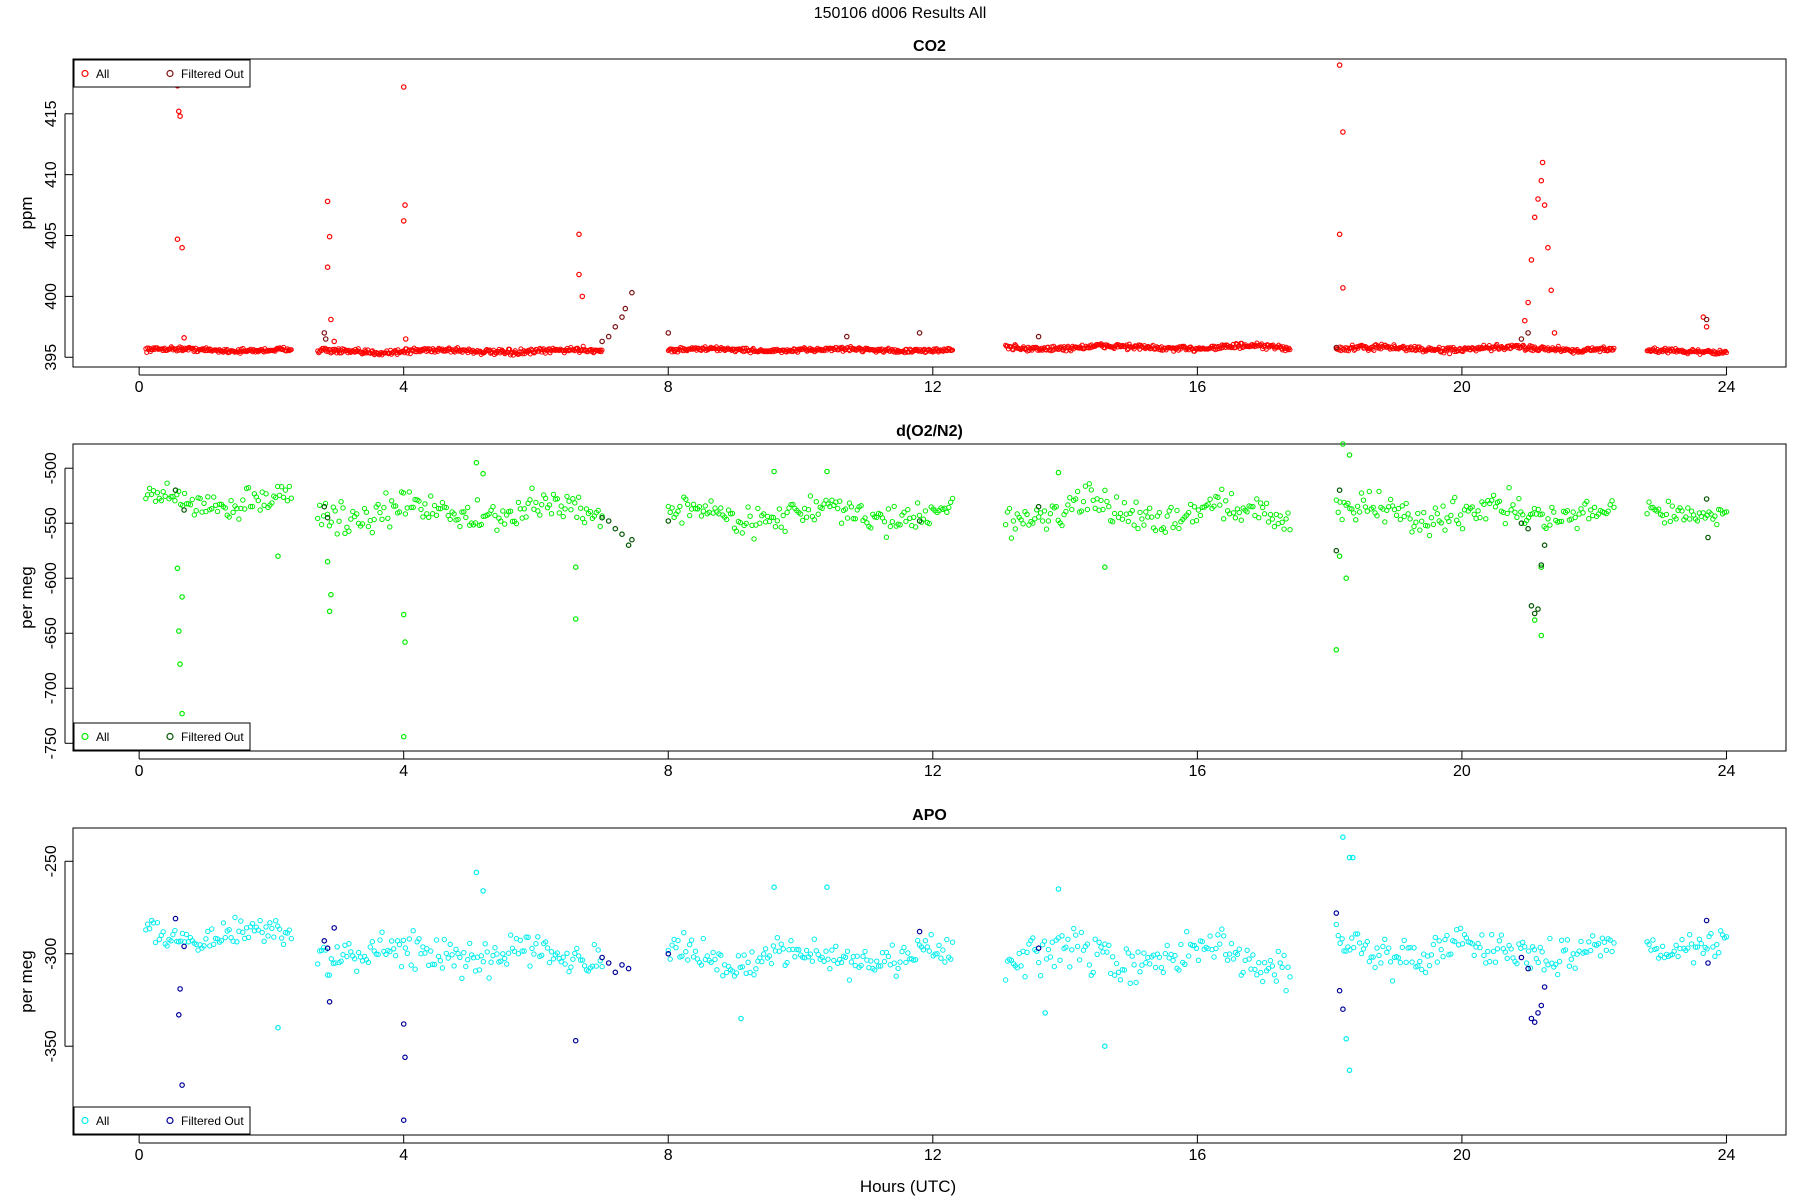 This screenshot has height=1200, width=1800. Describe the element at coordinates (51, 633) in the screenshot. I see `y-tick-label: -650` at that location.